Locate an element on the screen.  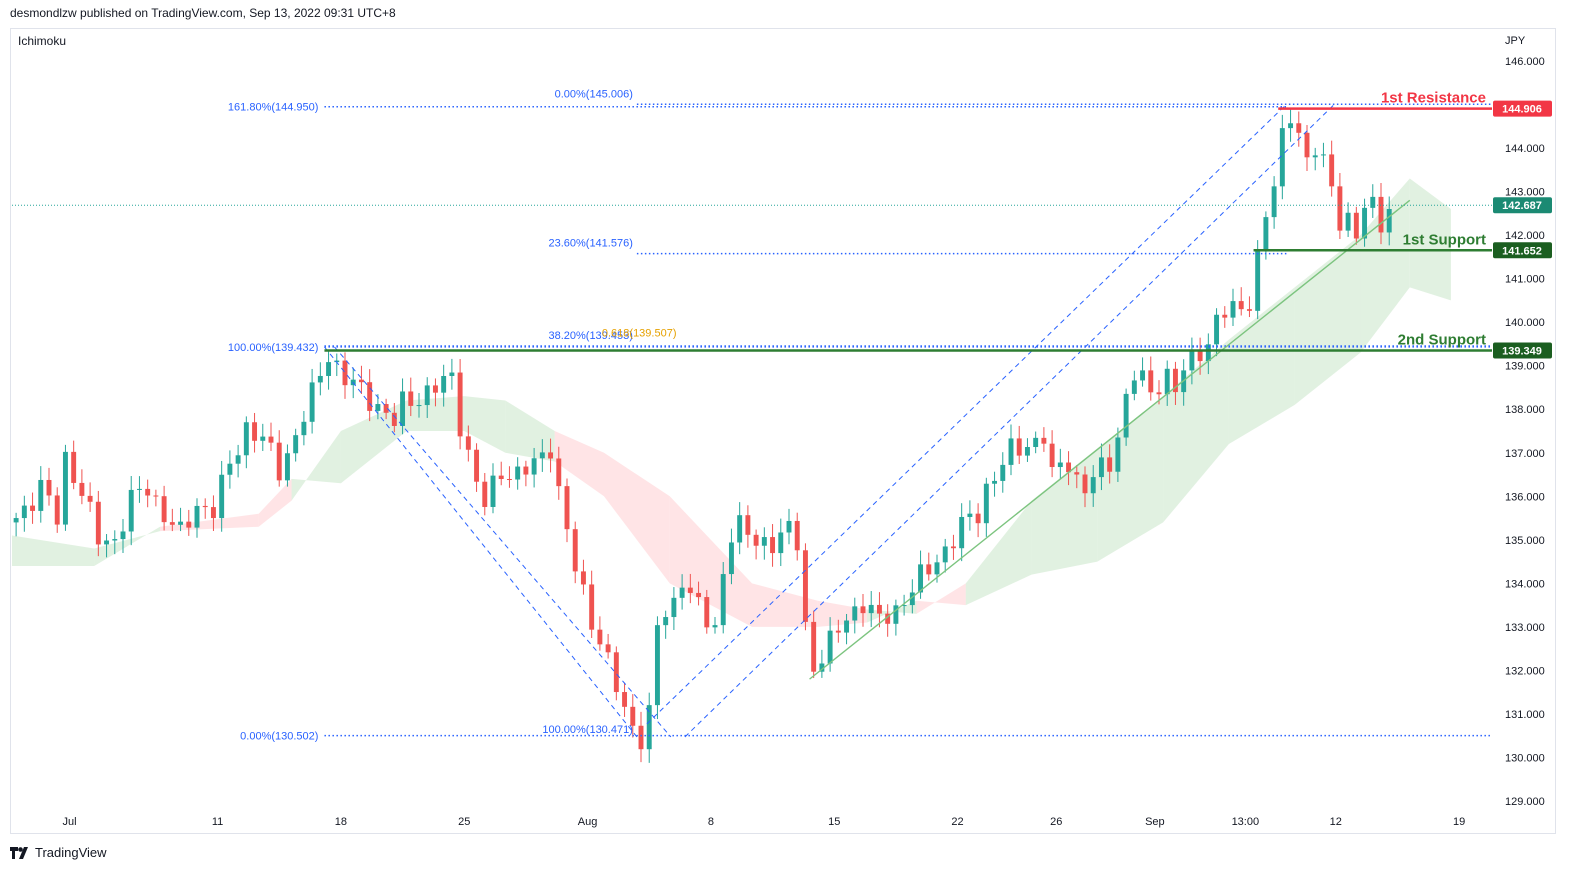
price-tag is located at coordinates (1522, 350).